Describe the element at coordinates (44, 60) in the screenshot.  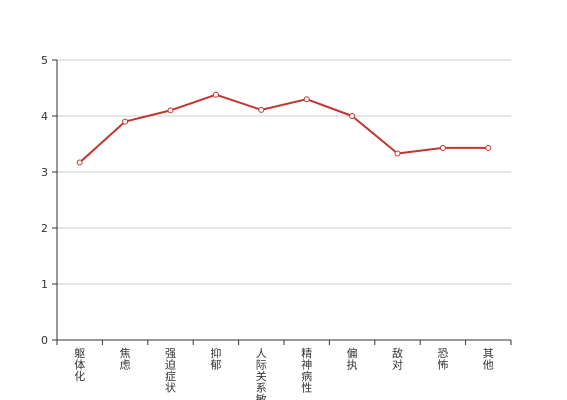
I see `y-tick-label: 5` at that location.